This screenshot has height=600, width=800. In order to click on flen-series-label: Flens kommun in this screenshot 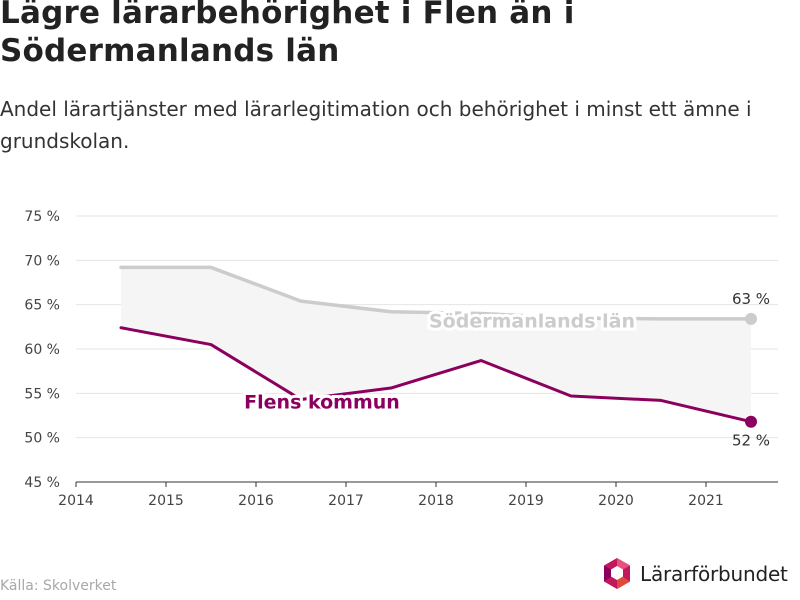, I will do `click(322, 402)`.